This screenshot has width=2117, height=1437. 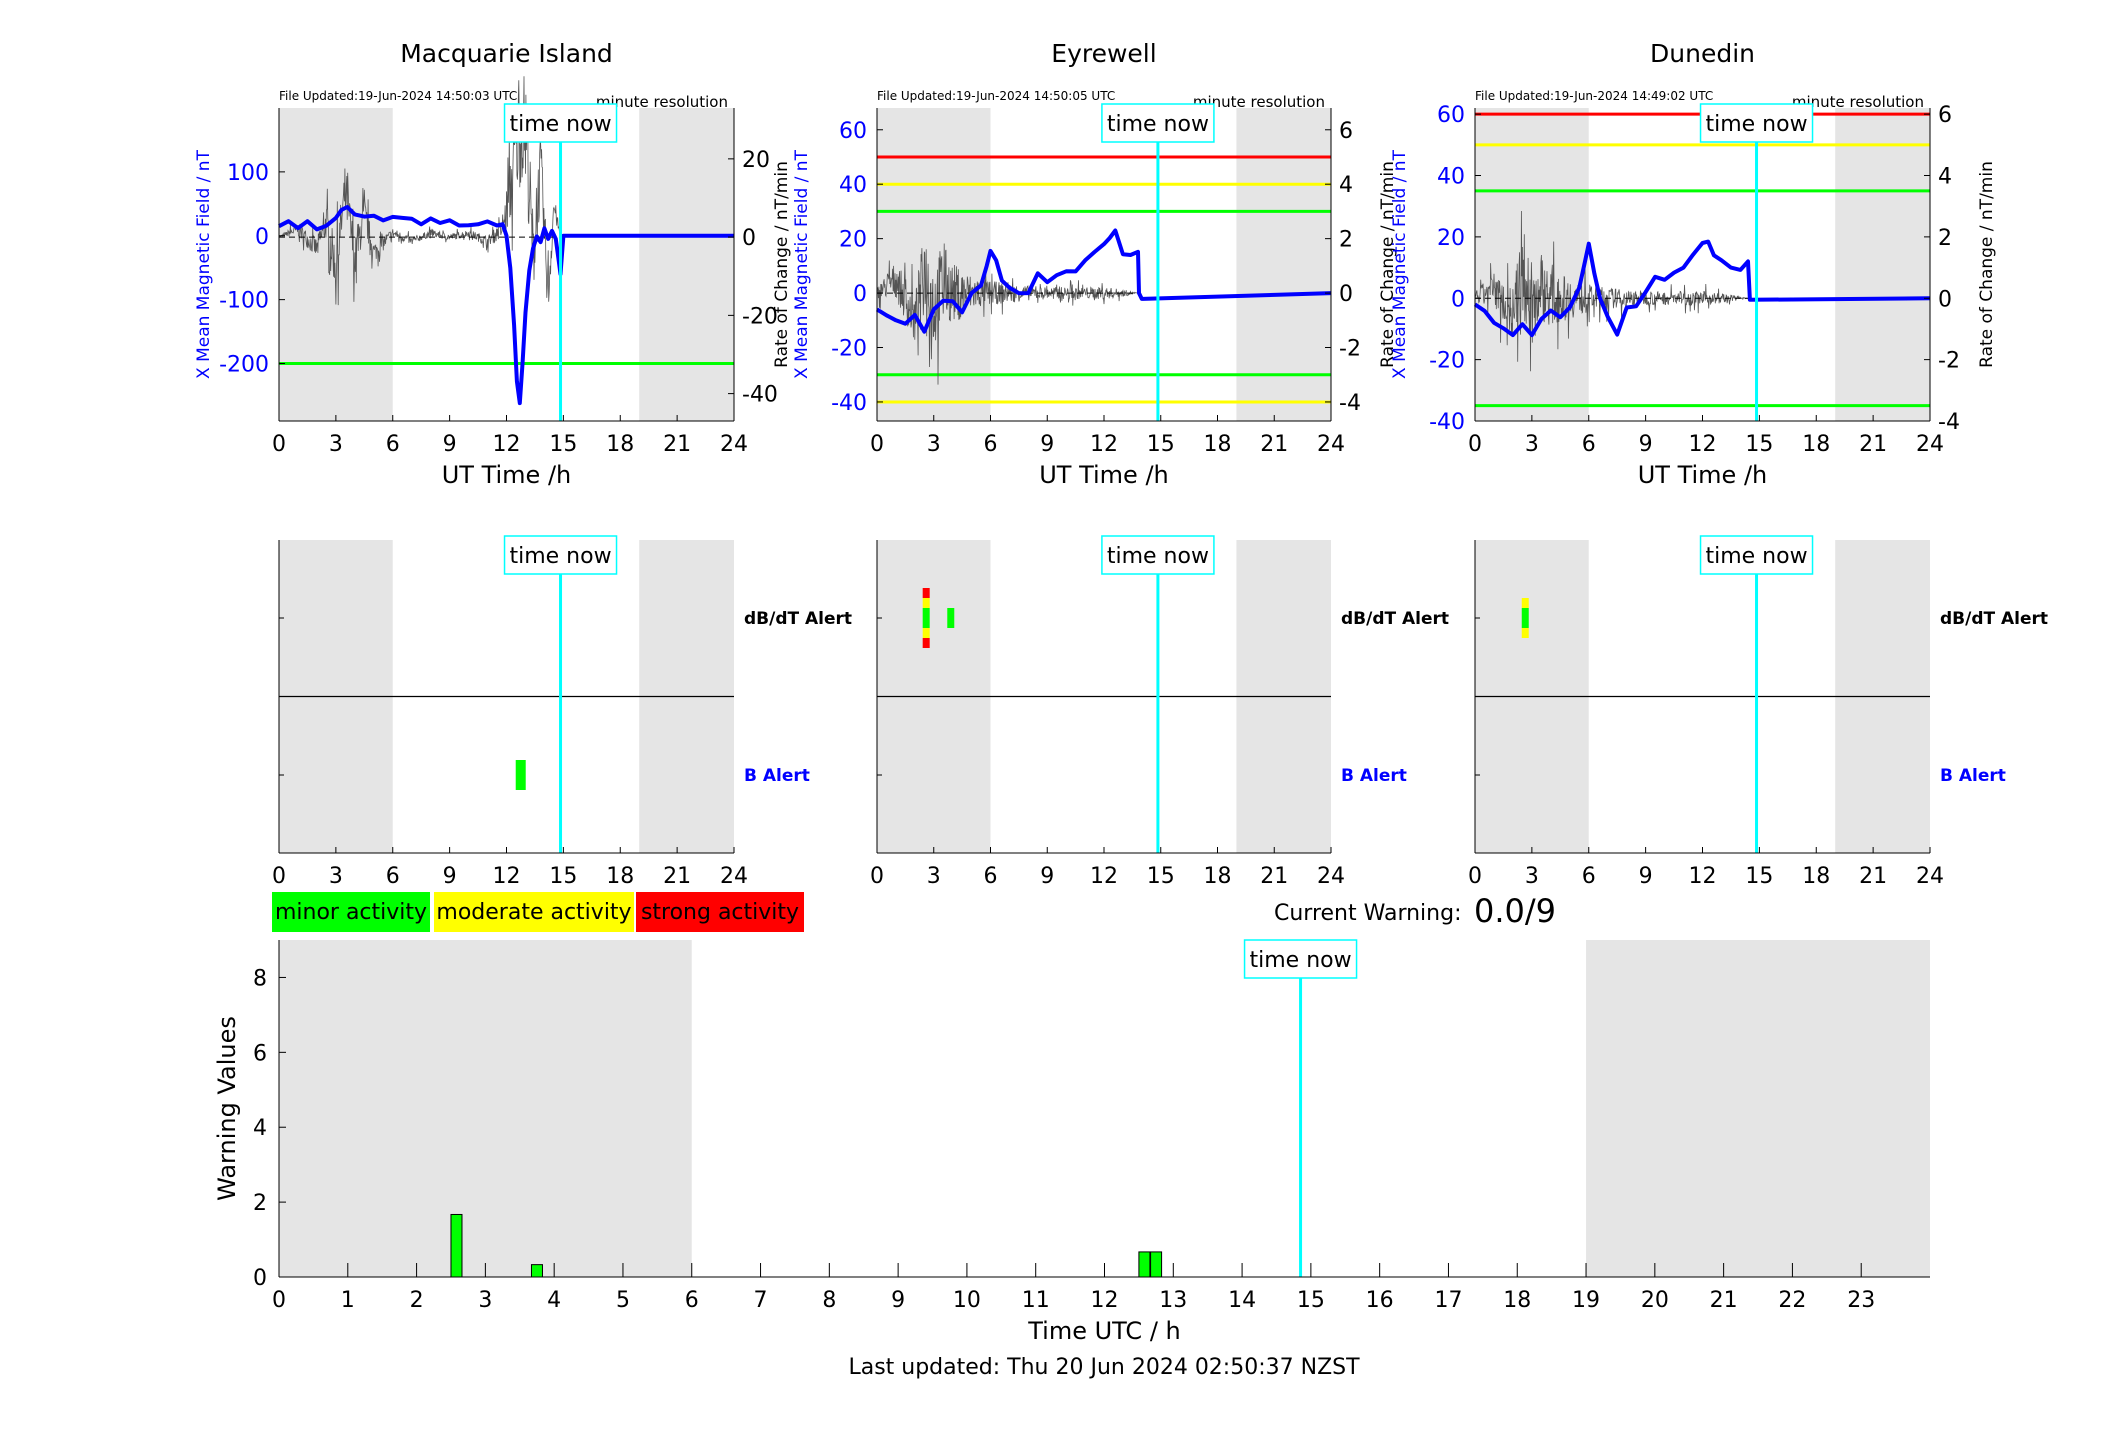 What do you see at coordinates (756, 160) in the screenshot?
I see `y-tick-right-label: 20` at bounding box center [756, 160].